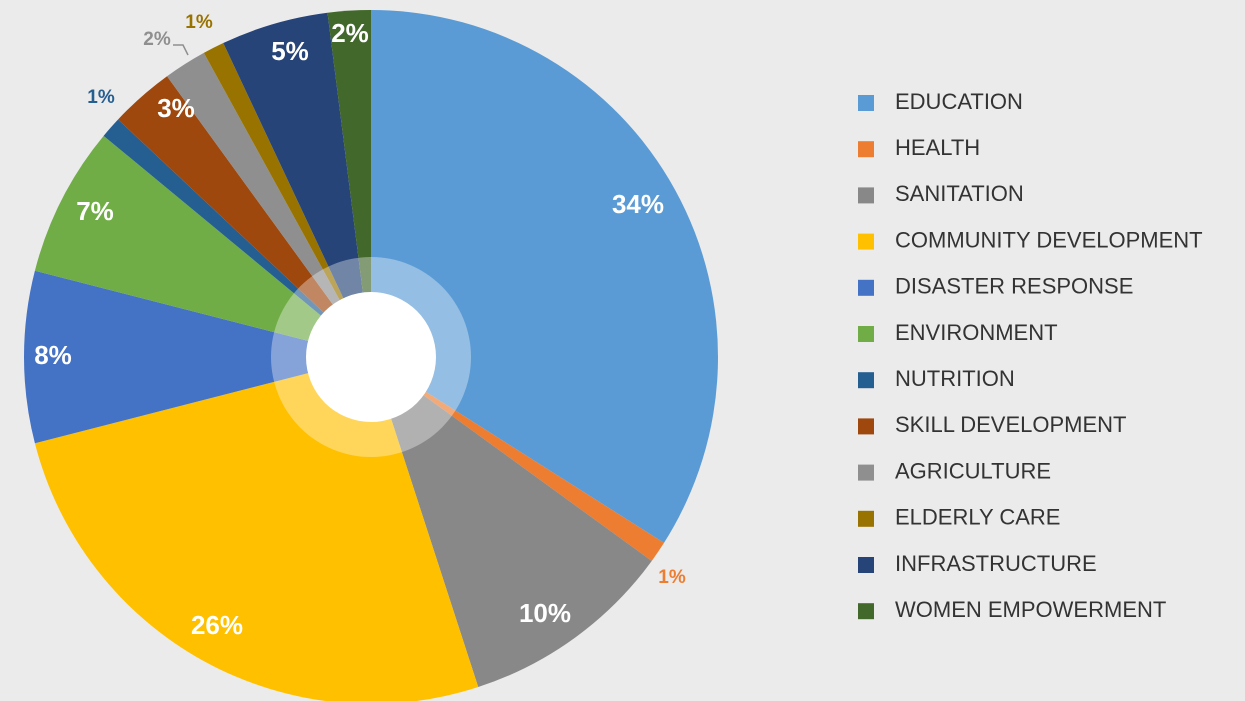 This screenshot has width=1245, height=701. What do you see at coordinates (176, 108) in the screenshot?
I see `data-label: 3%` at bounding box center [176, 108].